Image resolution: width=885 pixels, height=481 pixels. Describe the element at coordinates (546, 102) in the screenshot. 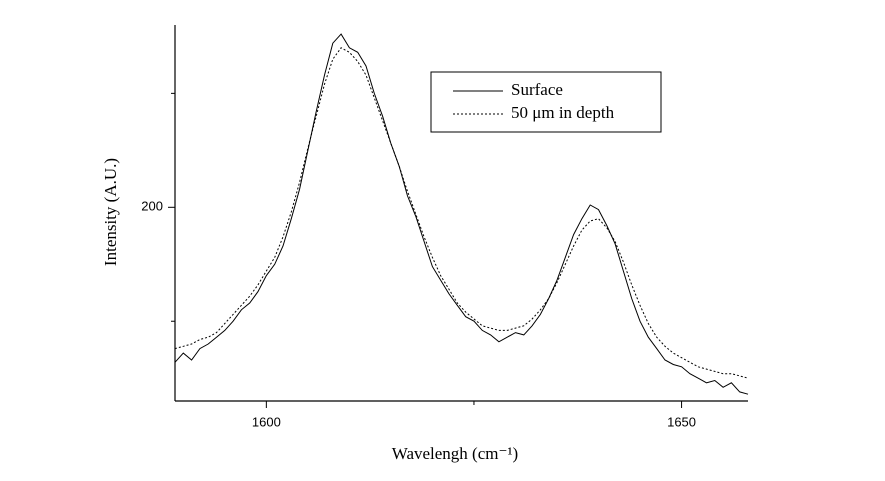

I see `legend-box` at that location.